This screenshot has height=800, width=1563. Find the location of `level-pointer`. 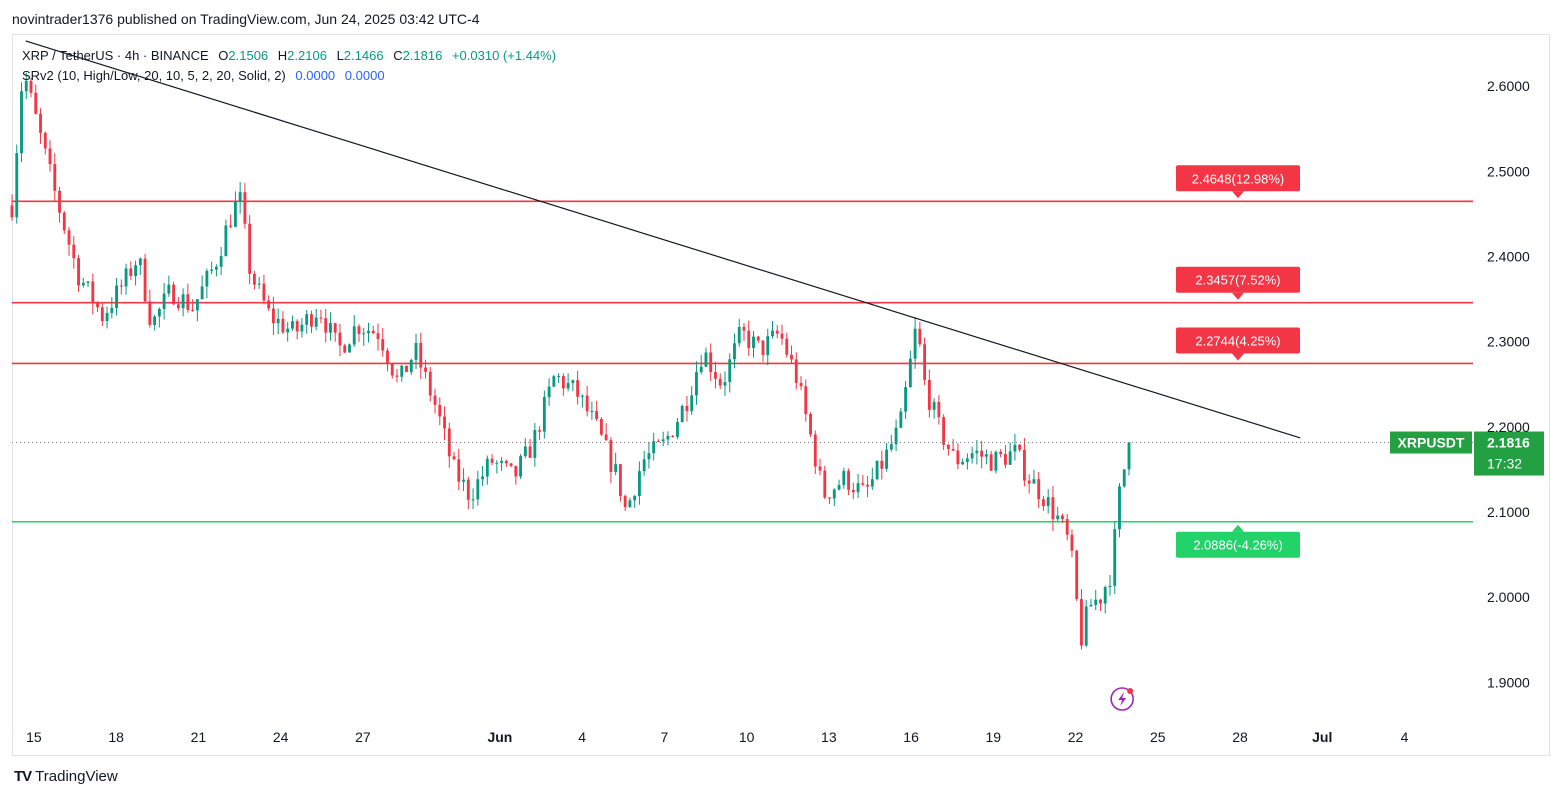

level-pointer is located at coordinates (1238, 528).